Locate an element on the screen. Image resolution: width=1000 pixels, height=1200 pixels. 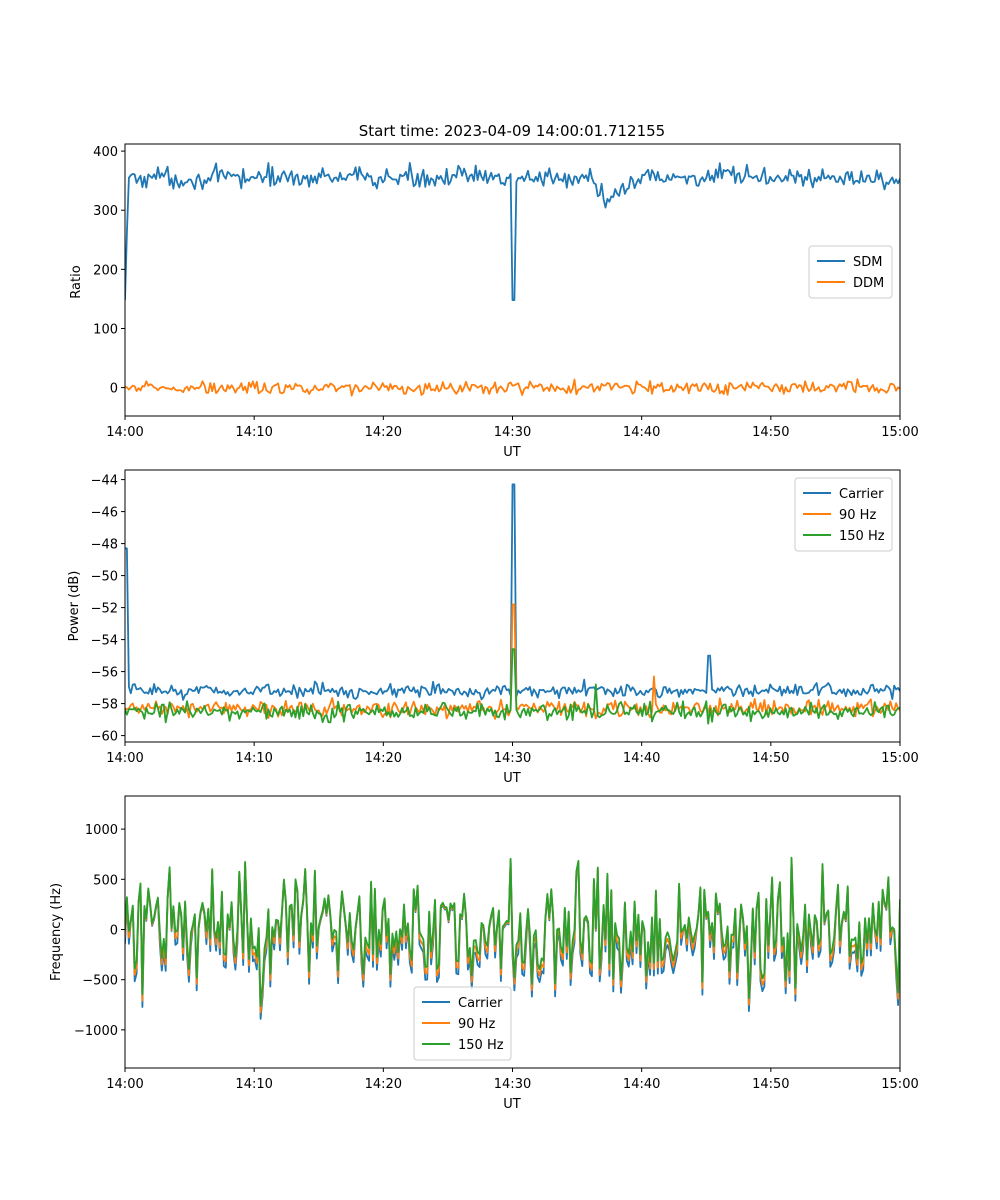
y-tick-label: −52 is located at coordinates (104, 609).